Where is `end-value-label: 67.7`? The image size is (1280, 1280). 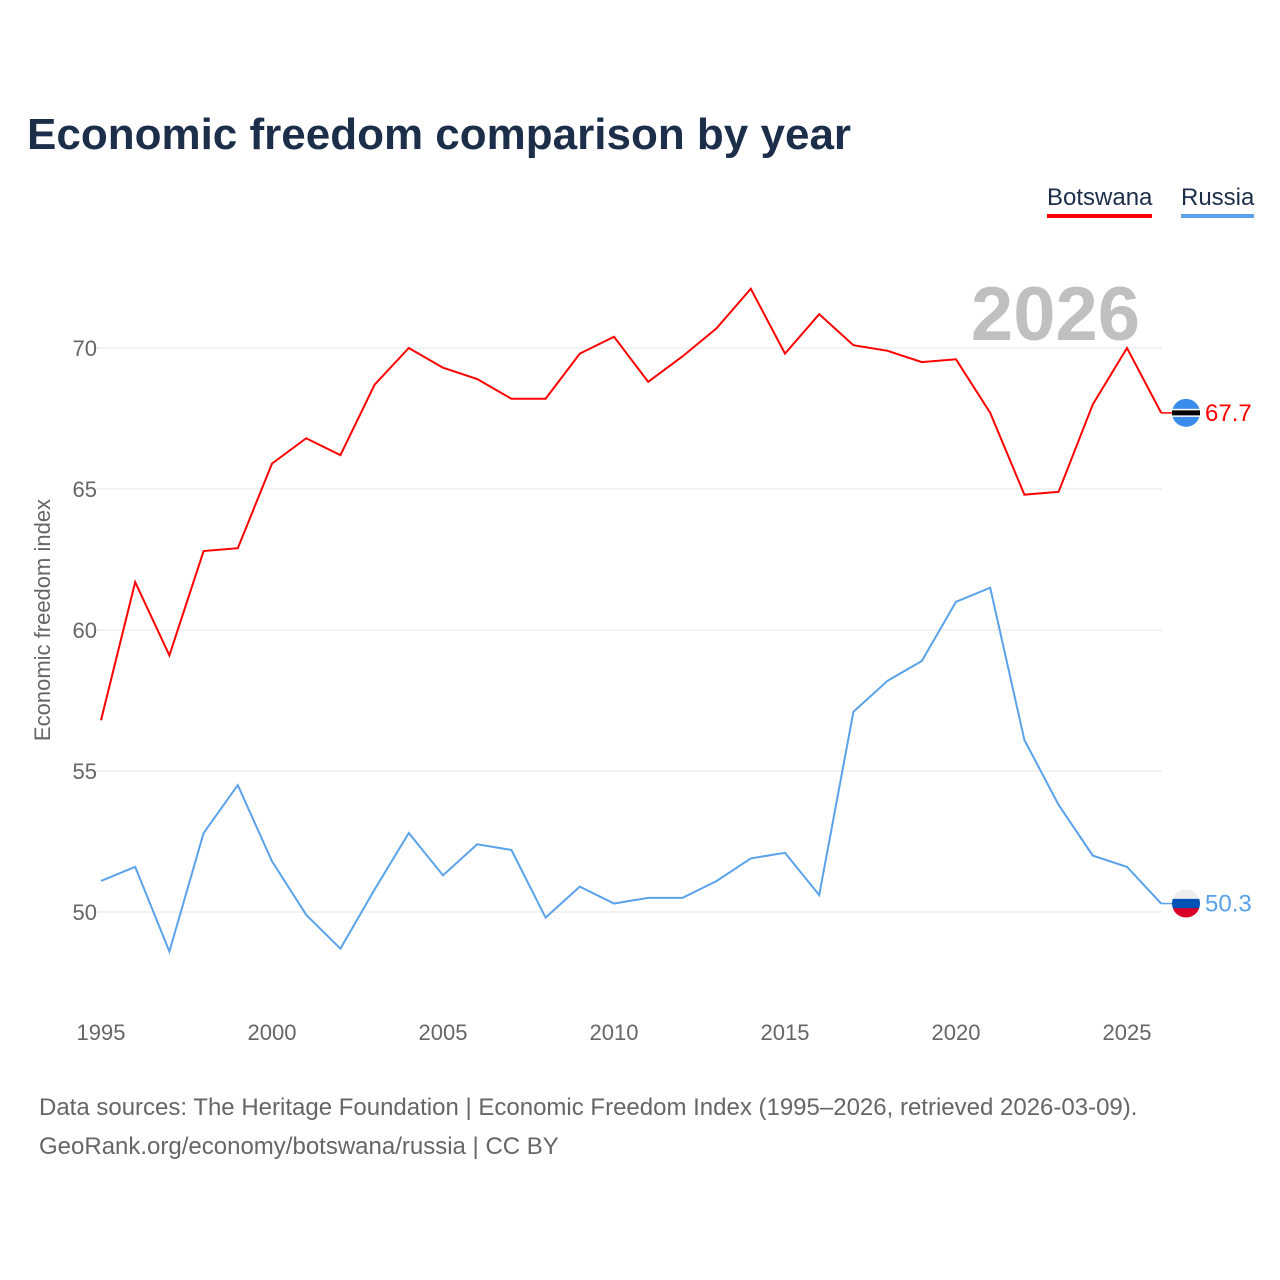
end-value-label: 67.7 is located at coordinates (1228, 413).